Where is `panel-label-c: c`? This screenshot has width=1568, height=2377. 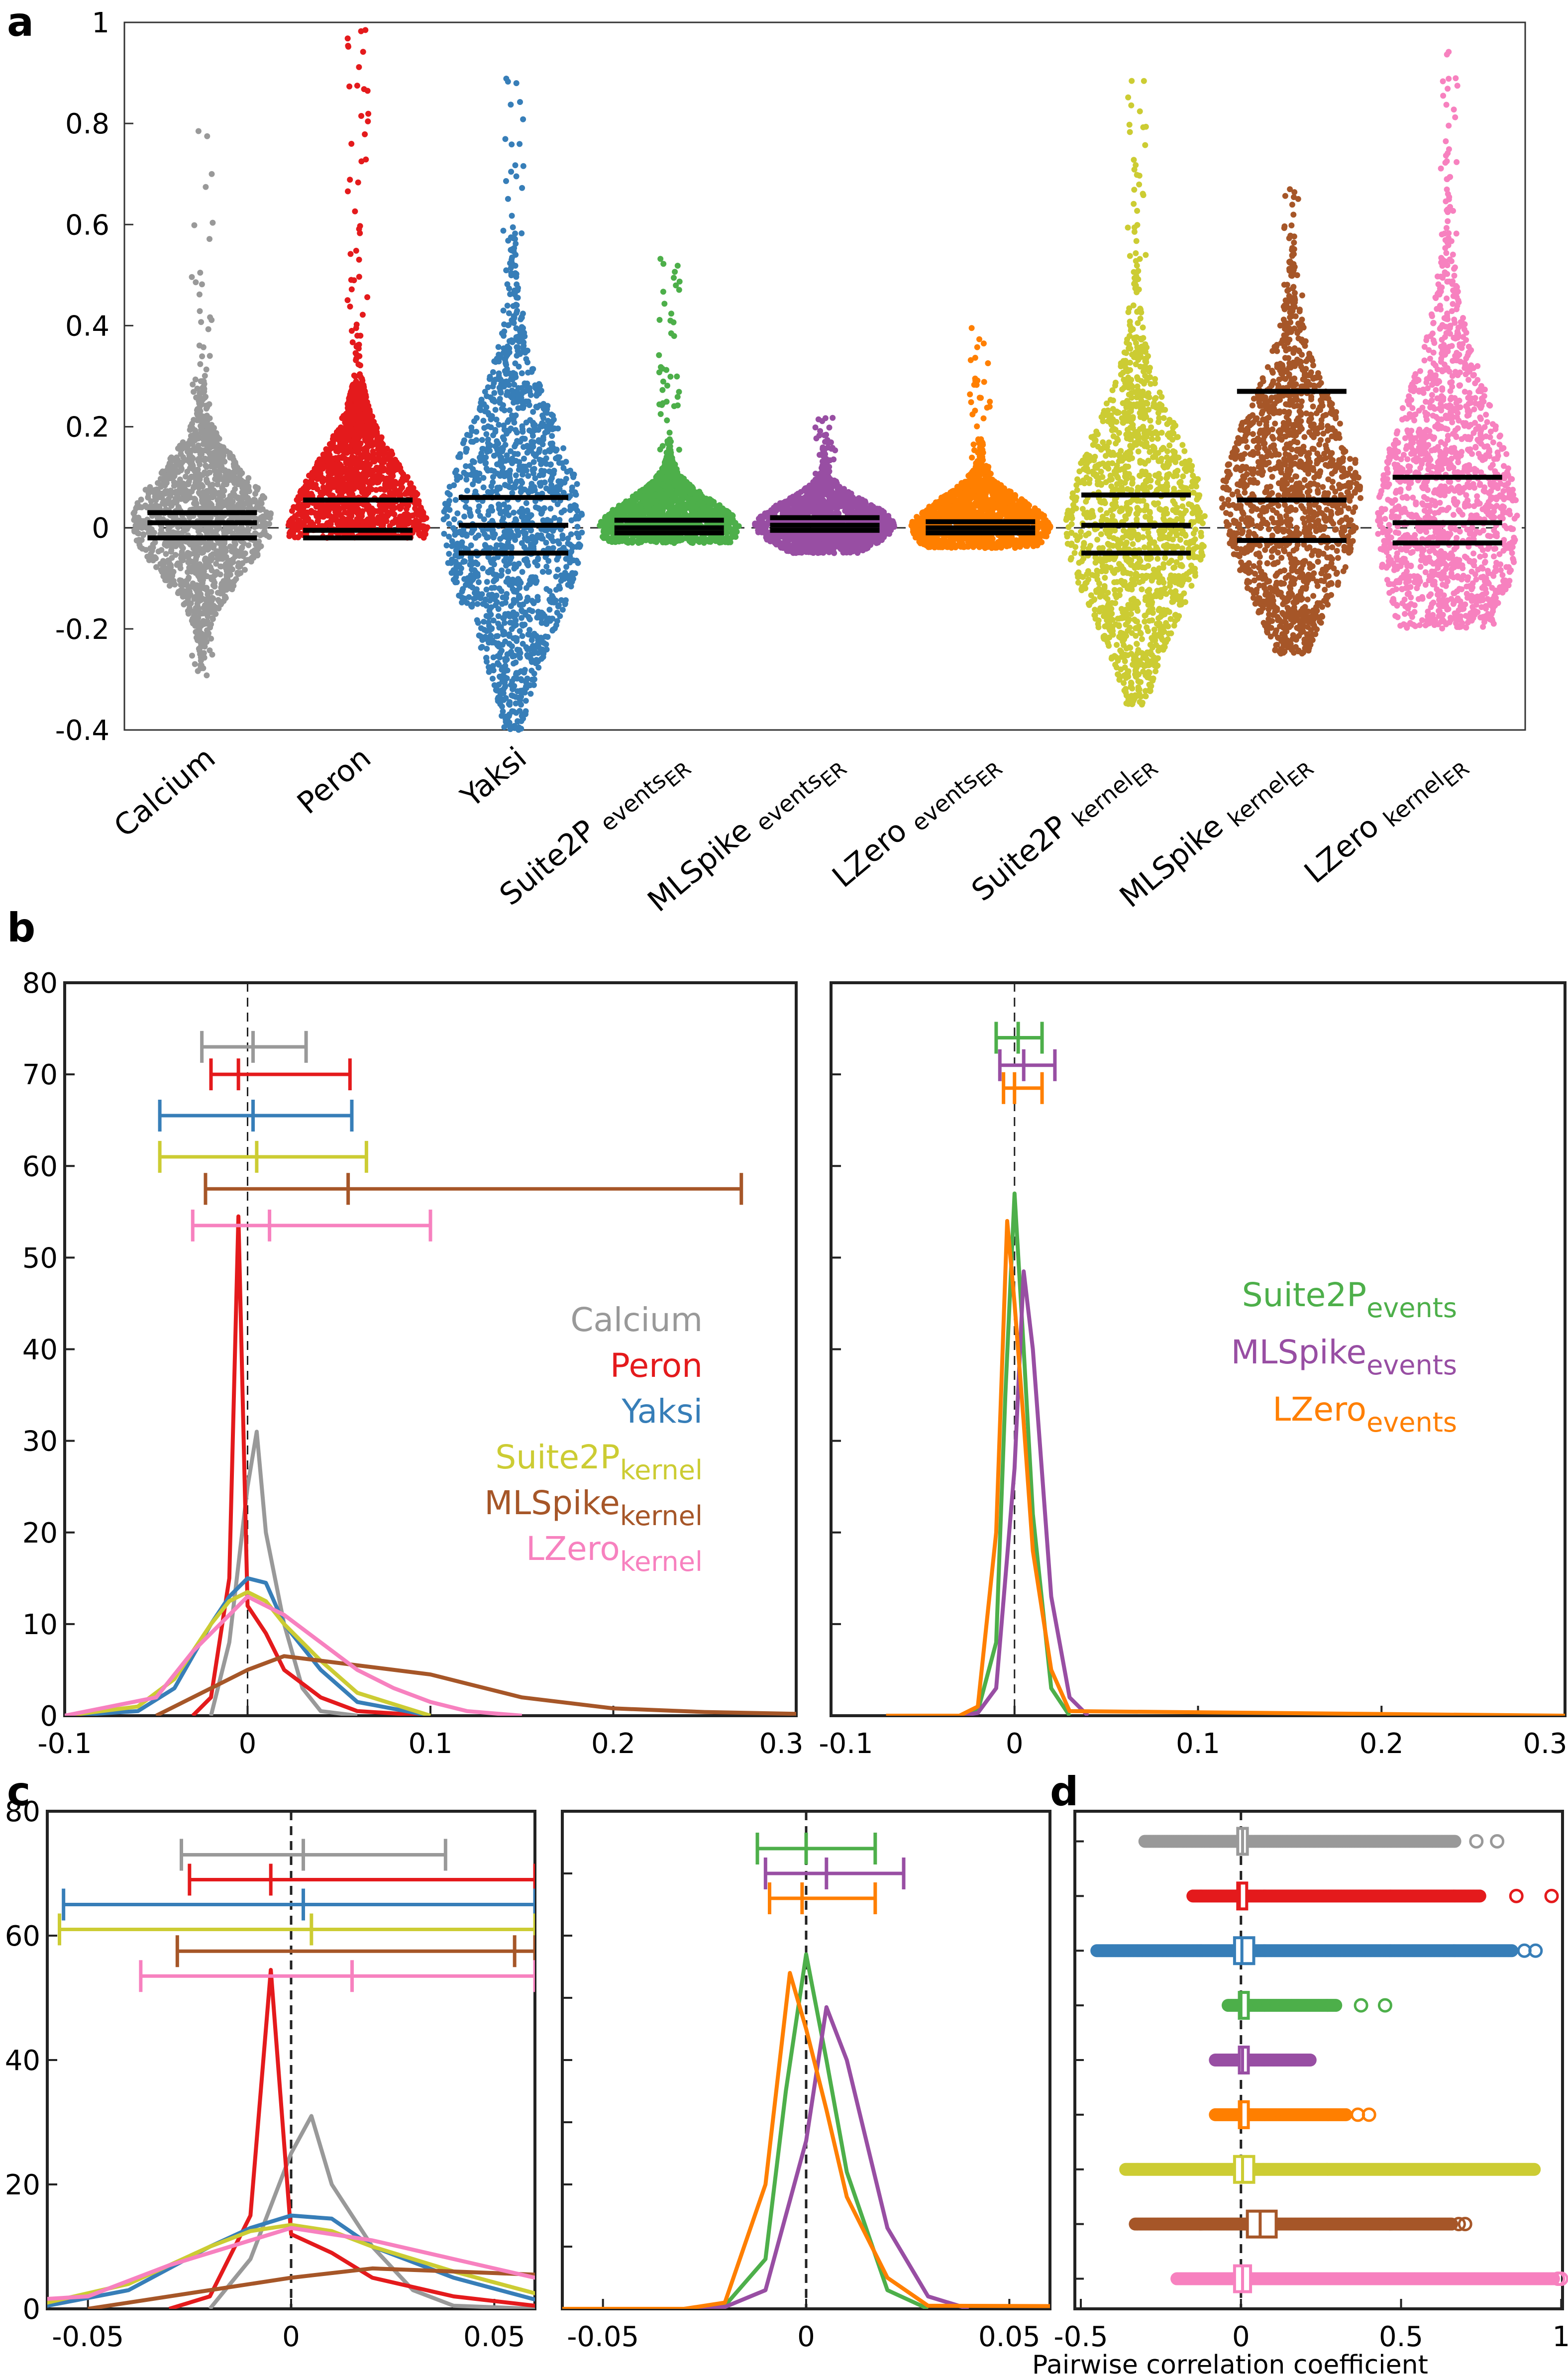
panel-label-c: c is located at coordinates (18, 1792).